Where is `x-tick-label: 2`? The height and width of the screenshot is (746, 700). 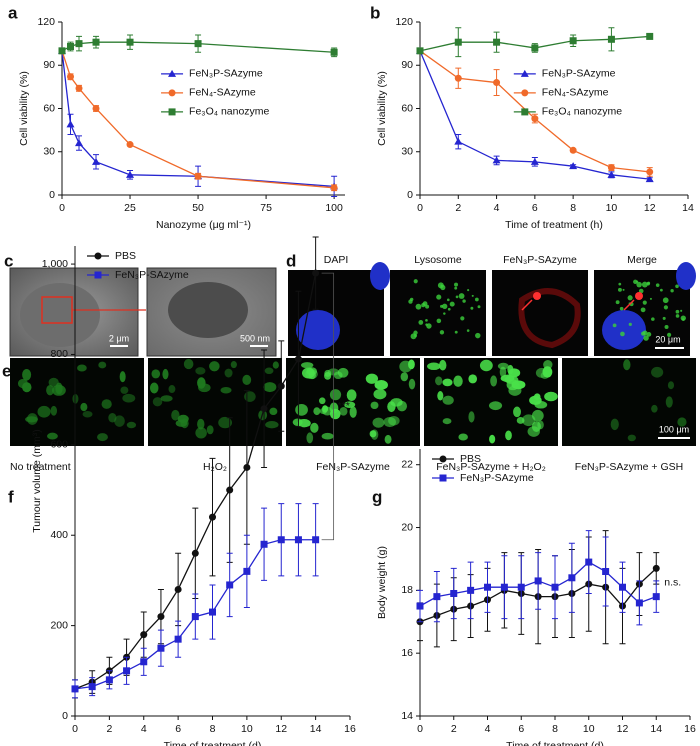
x-tick-label: 2 is located at coordinates (109, 729).